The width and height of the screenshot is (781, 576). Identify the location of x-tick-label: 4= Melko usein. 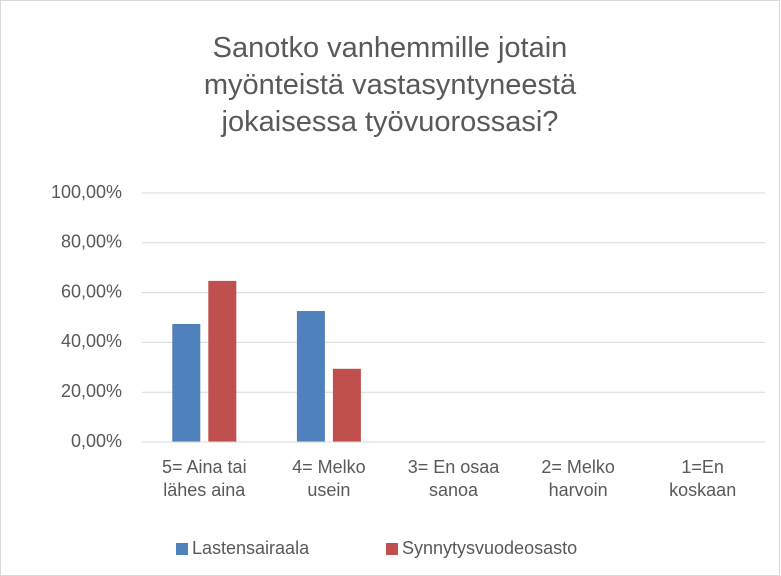
(329, 478).